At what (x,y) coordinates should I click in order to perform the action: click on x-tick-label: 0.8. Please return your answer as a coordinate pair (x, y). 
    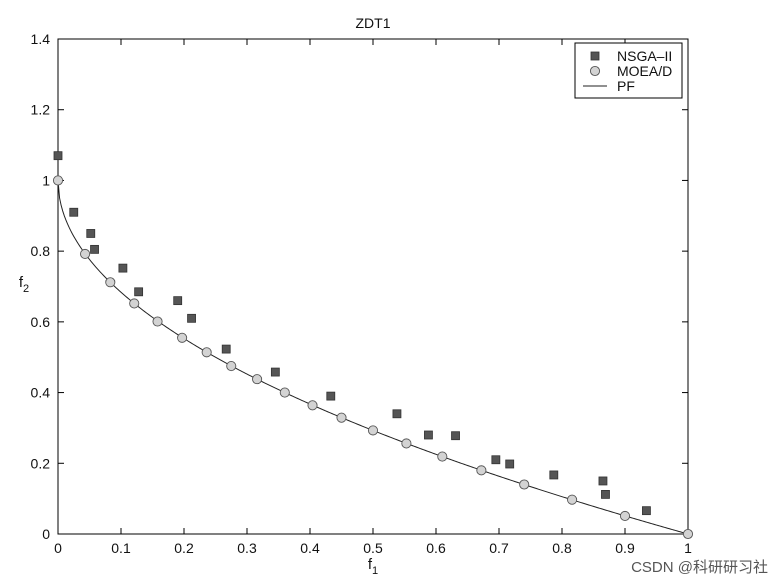
    Looking at the image, I should click on (562, 548).